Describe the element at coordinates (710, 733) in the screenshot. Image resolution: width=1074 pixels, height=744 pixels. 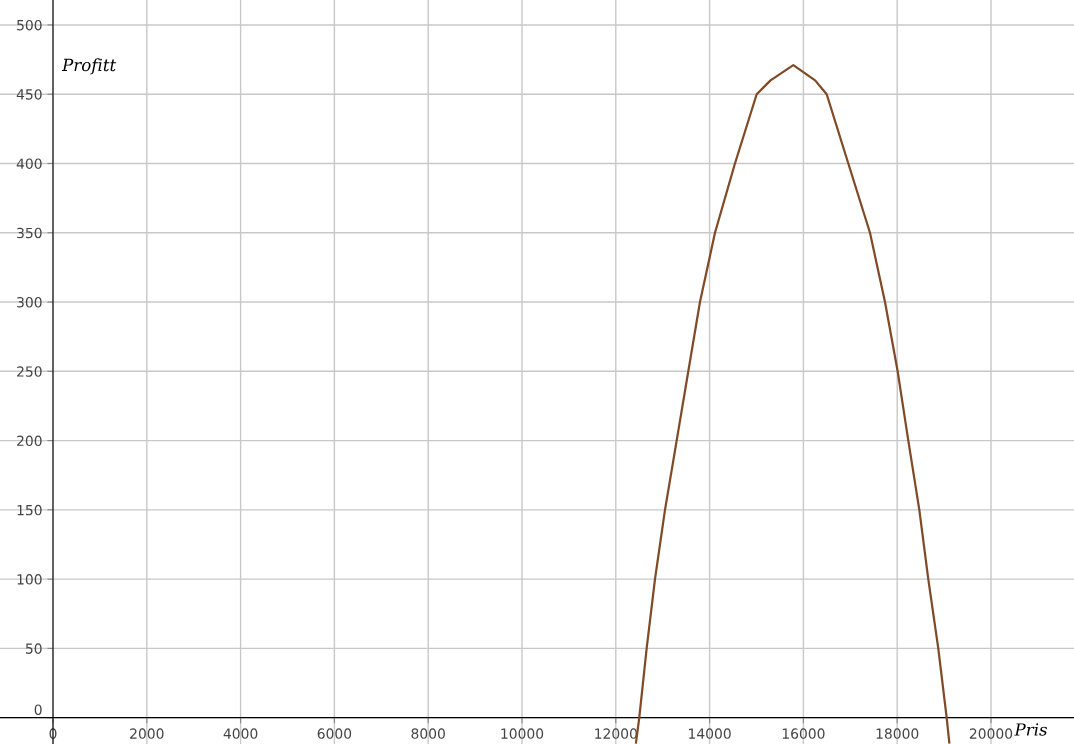
I see `x-tick-label: 14000` at that location.